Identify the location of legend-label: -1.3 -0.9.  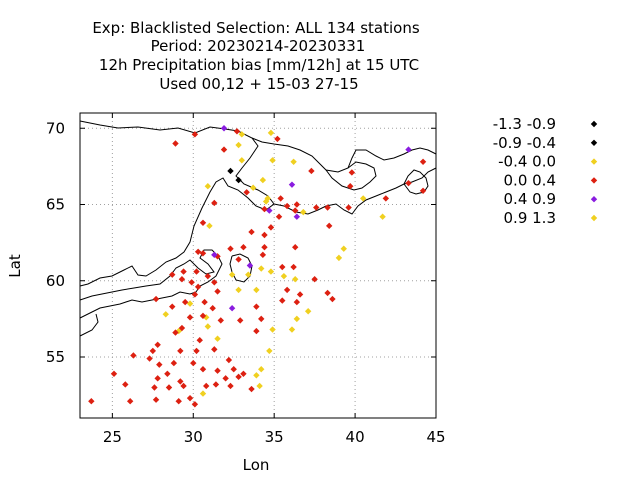
(524, 124).